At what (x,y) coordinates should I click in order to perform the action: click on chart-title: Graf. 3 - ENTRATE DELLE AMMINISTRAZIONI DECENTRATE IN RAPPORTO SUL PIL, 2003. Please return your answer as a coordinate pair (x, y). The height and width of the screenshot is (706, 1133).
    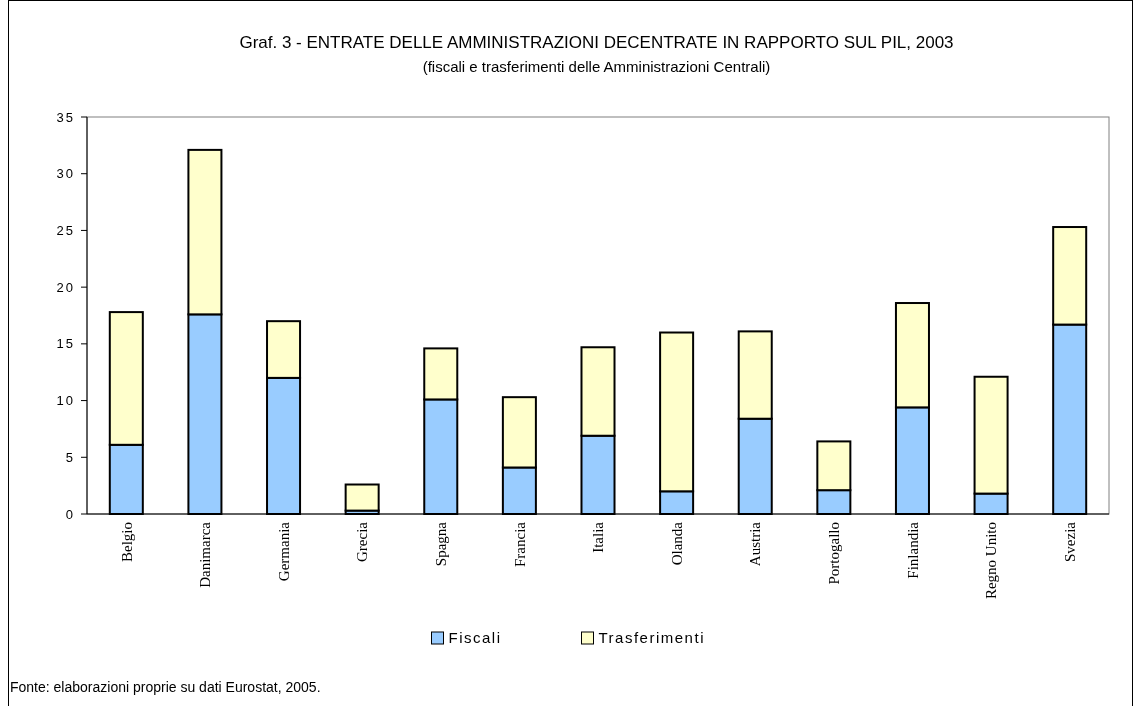
    Looking at the image, I should click on (596, 42).